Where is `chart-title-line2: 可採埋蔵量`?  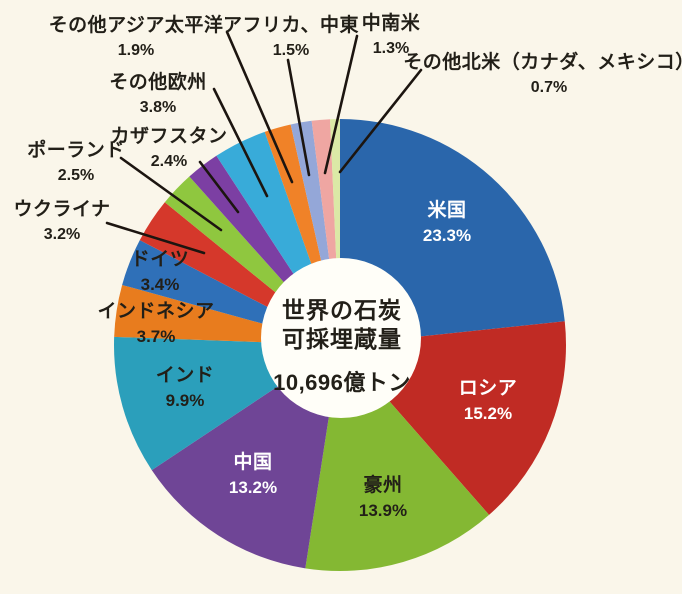
chart-title-line2: 可採埋蔵量 is located at coordinates (341, 339).